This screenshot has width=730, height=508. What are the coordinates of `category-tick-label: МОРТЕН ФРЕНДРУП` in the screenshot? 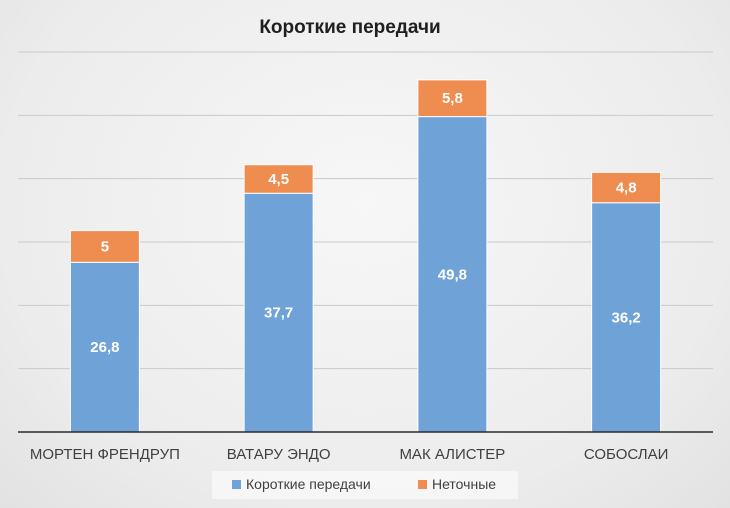 It's located at (105, 454).